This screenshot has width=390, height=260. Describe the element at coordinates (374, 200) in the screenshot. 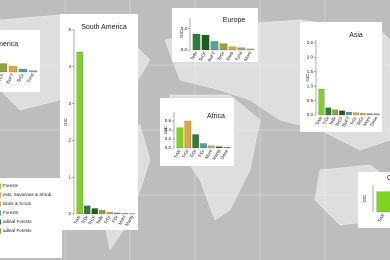

I see `inset-chart: OceaniaGtCTrMrTeBr` at that location.